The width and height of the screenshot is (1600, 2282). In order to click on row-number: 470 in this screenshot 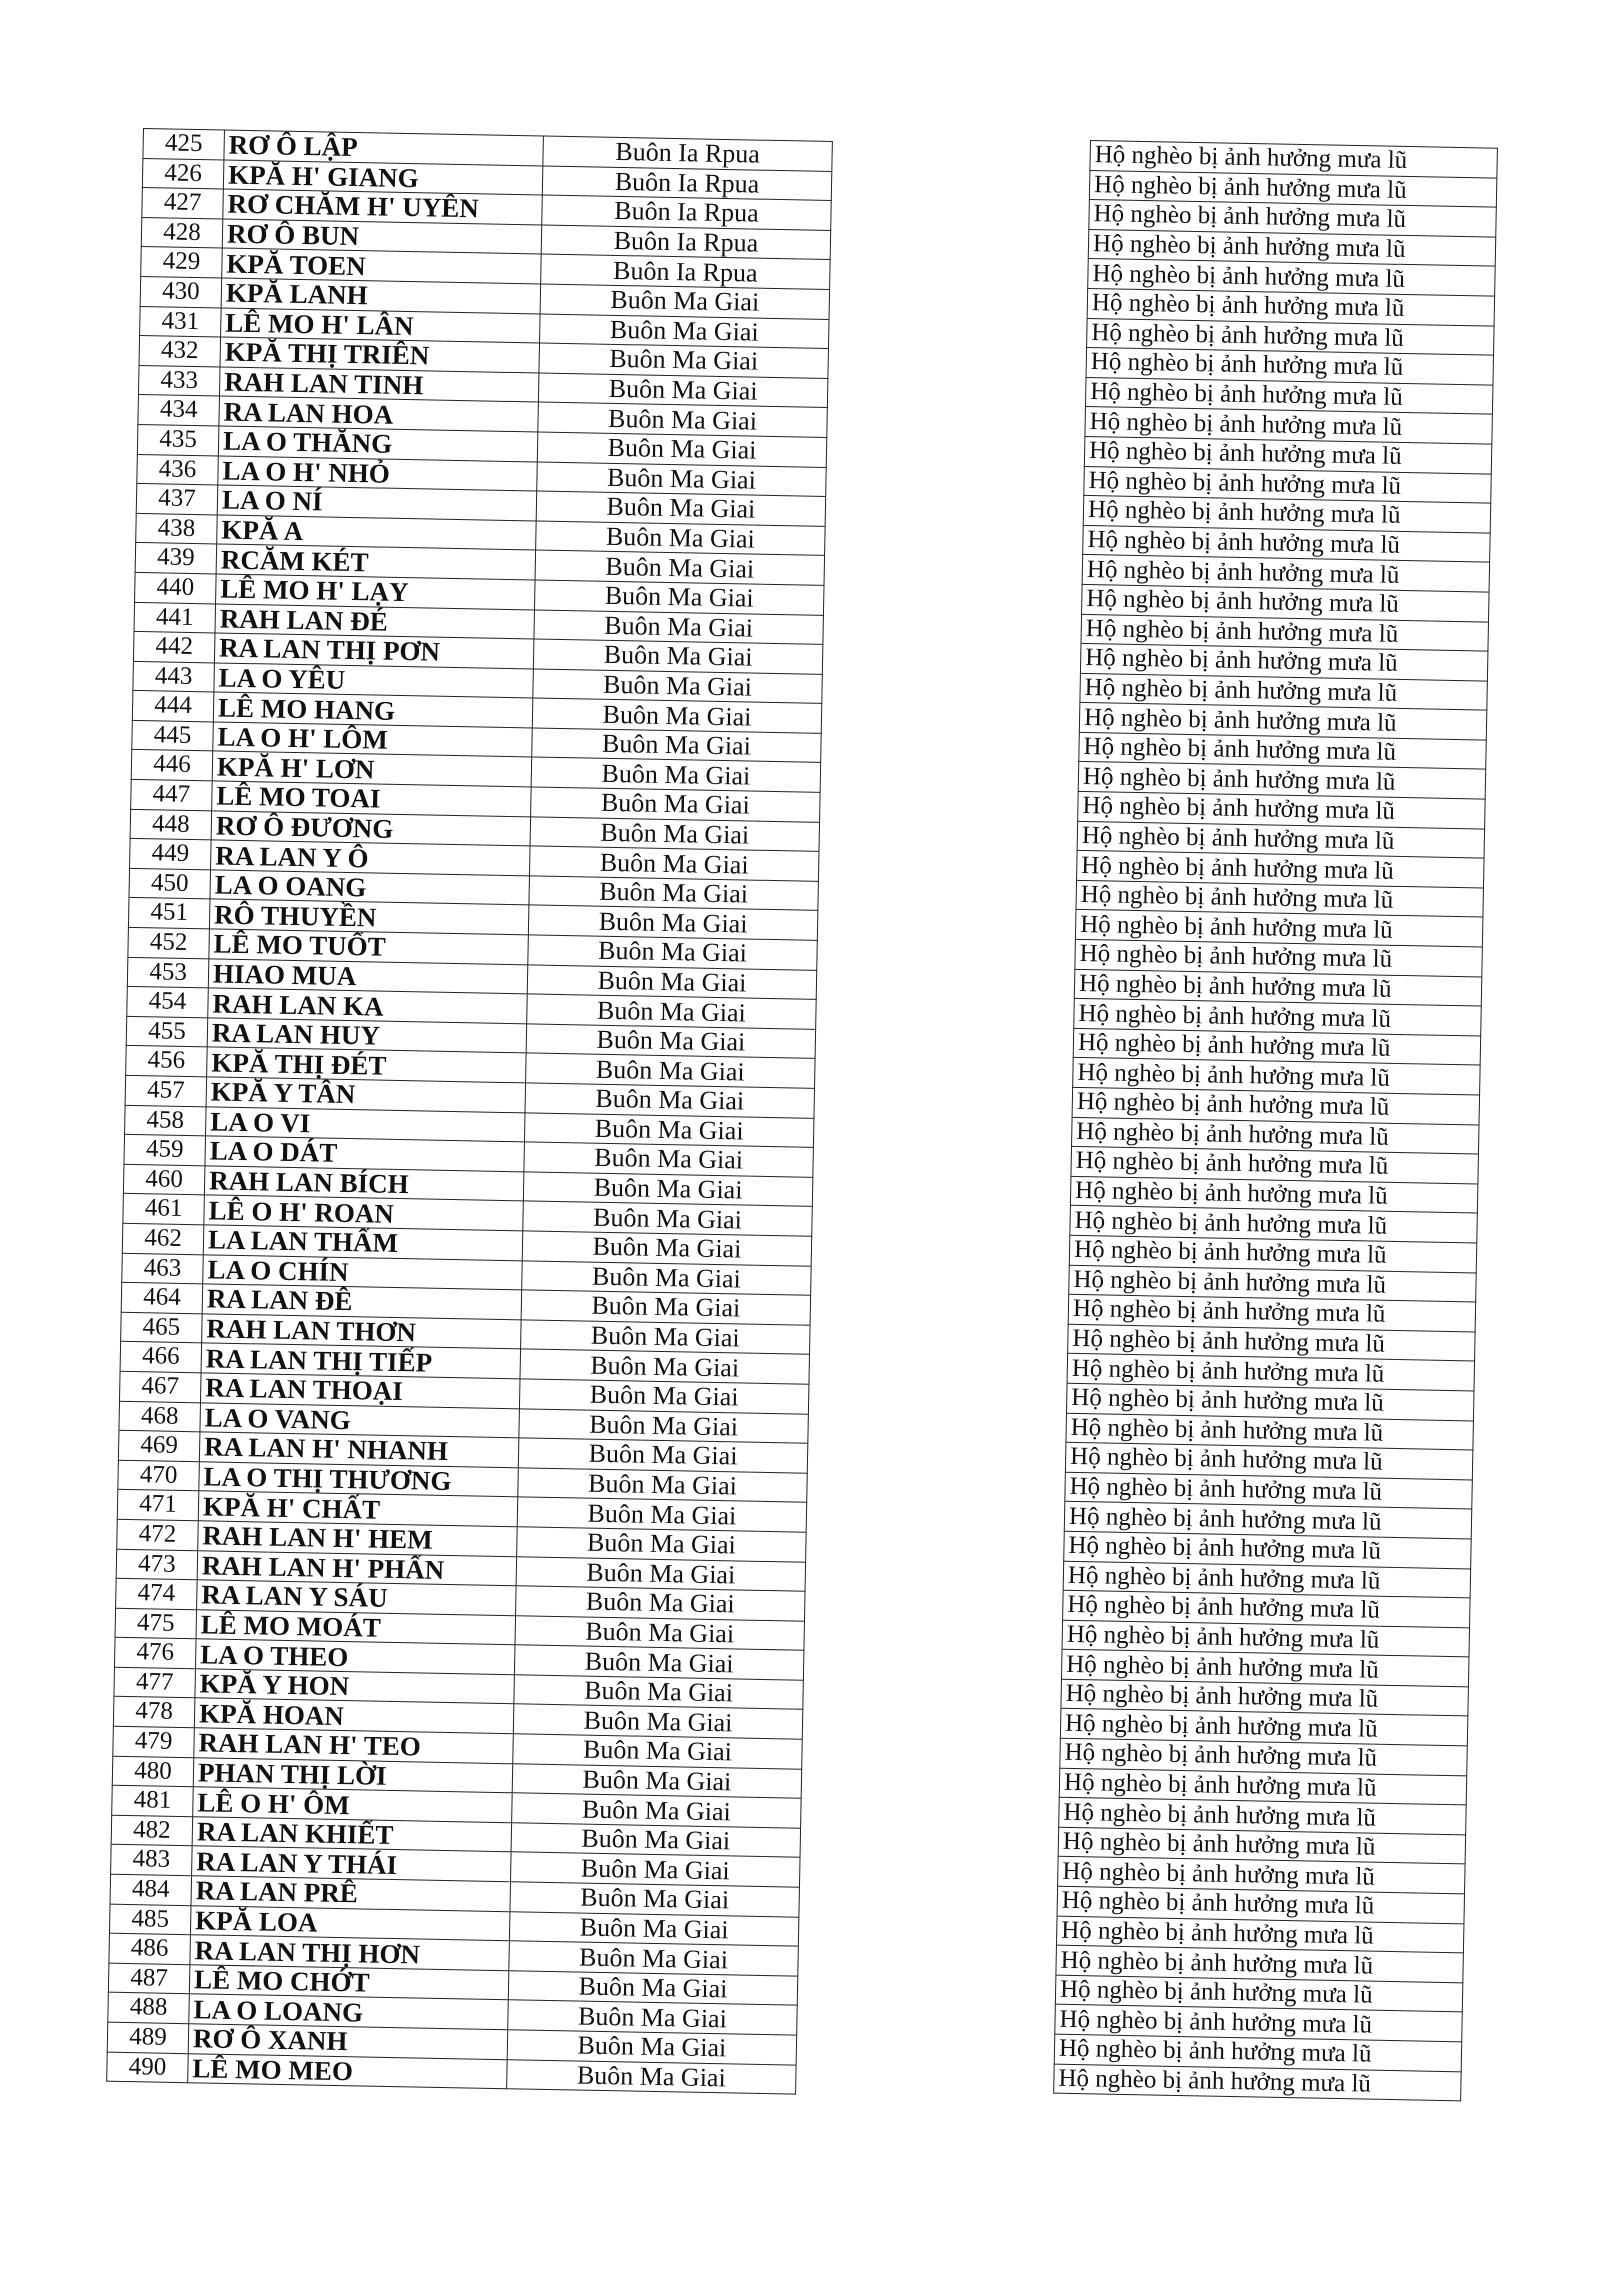, I will do `click(158, 1475)`.